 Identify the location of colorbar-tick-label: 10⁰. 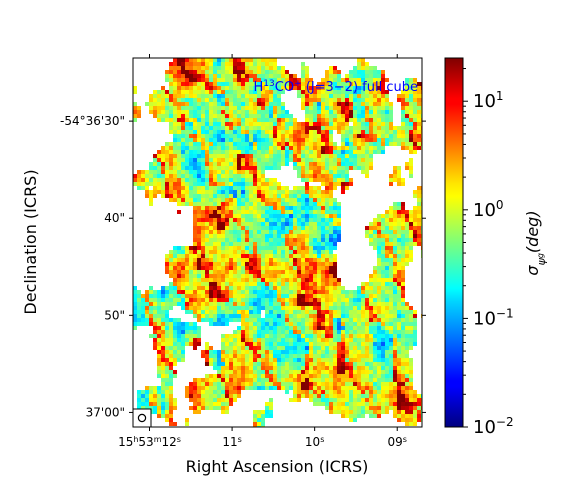
(488, 209).